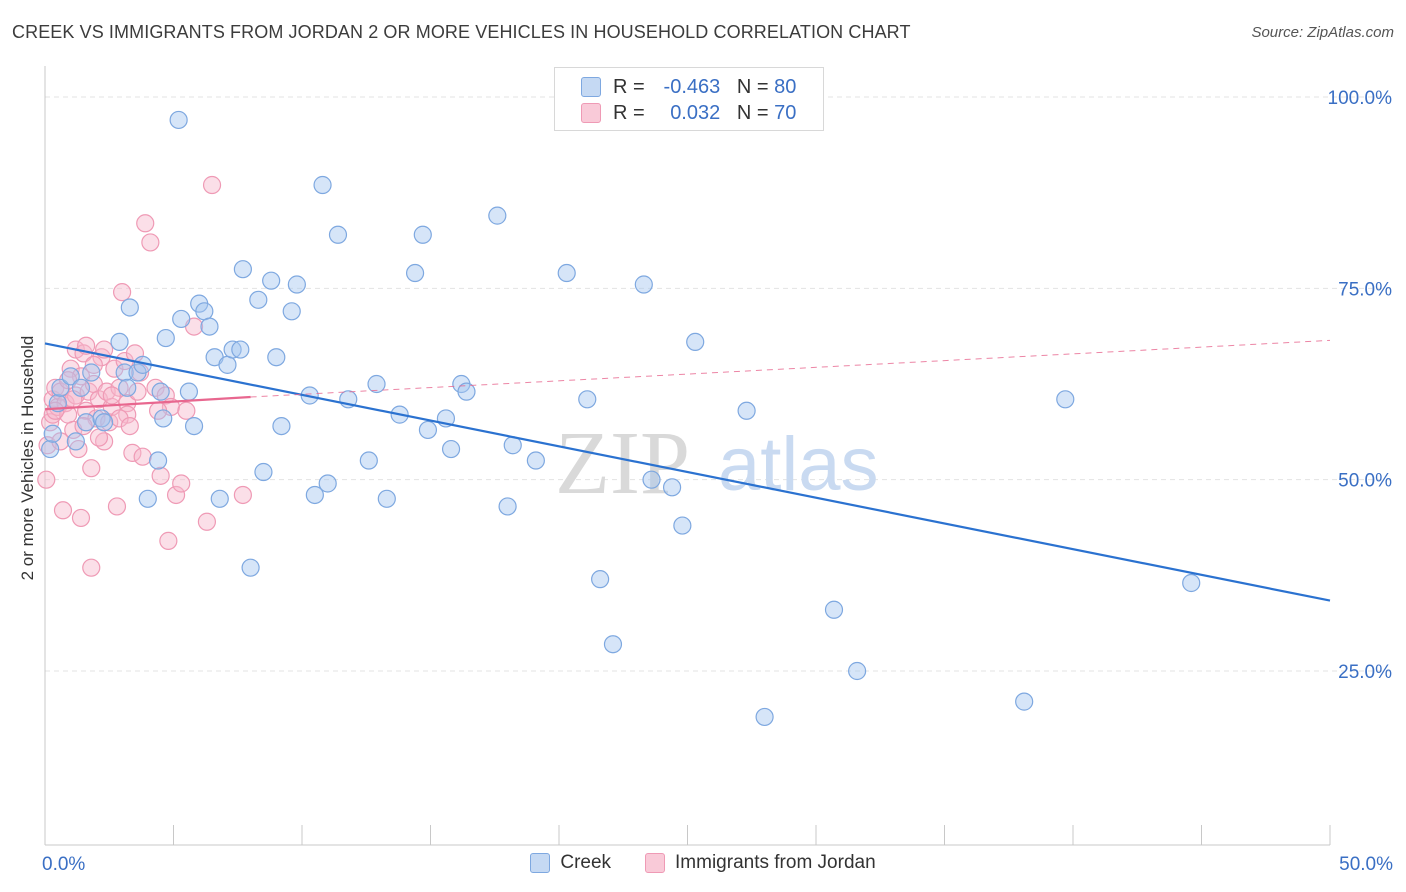 The image size is (1406, 892). Describe the element at coordinates (703, 863) in the screenshot. I see `series-legend: Creek Immigrants from Jordan` at that location.